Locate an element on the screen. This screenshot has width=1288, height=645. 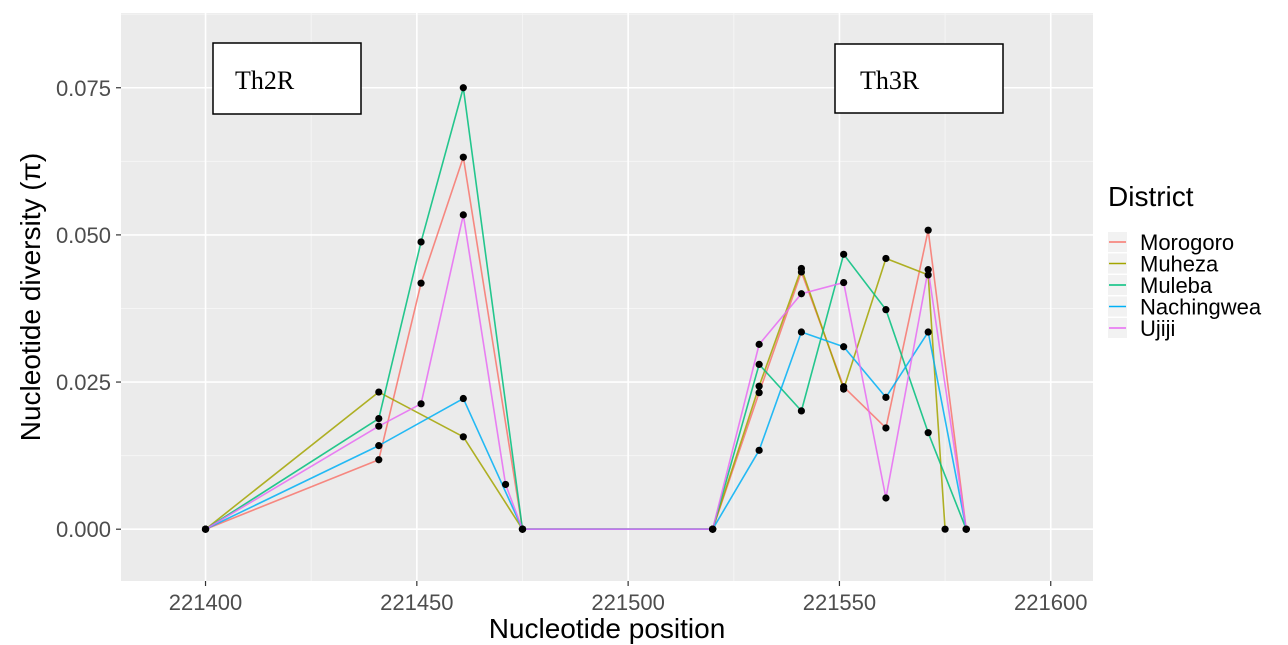
legend-key-ujiji is located at coordinates (1117, 328).